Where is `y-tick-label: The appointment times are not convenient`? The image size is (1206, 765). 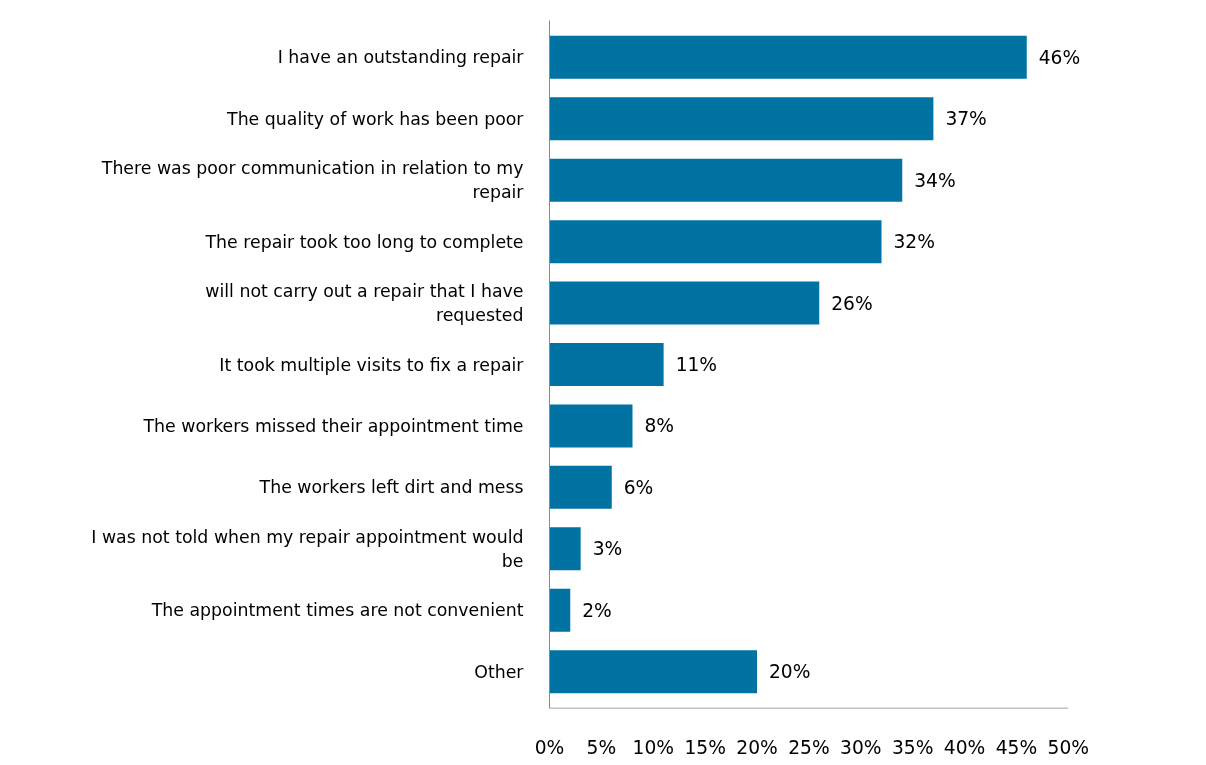
y-tick-label: The appointment times are not convenient is located at coordinates (337, 610).